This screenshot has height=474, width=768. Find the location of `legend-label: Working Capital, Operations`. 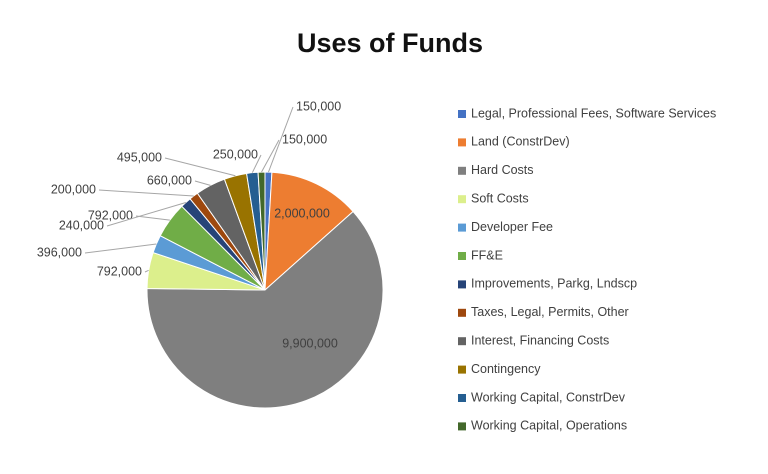

legend-label: Working Capital, Operations is located at coordinates (549, 426).